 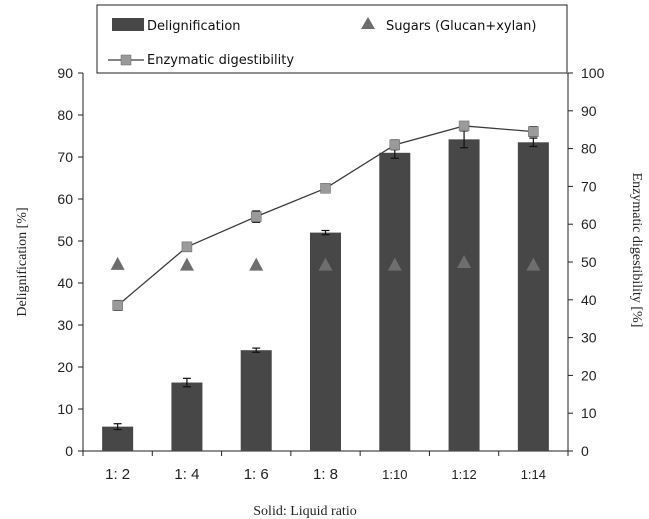 What do you see at coordinates (194, 26) in the screenshot?
I see `legend-label-delignification: Delignification` at bounding box center [194, 26].